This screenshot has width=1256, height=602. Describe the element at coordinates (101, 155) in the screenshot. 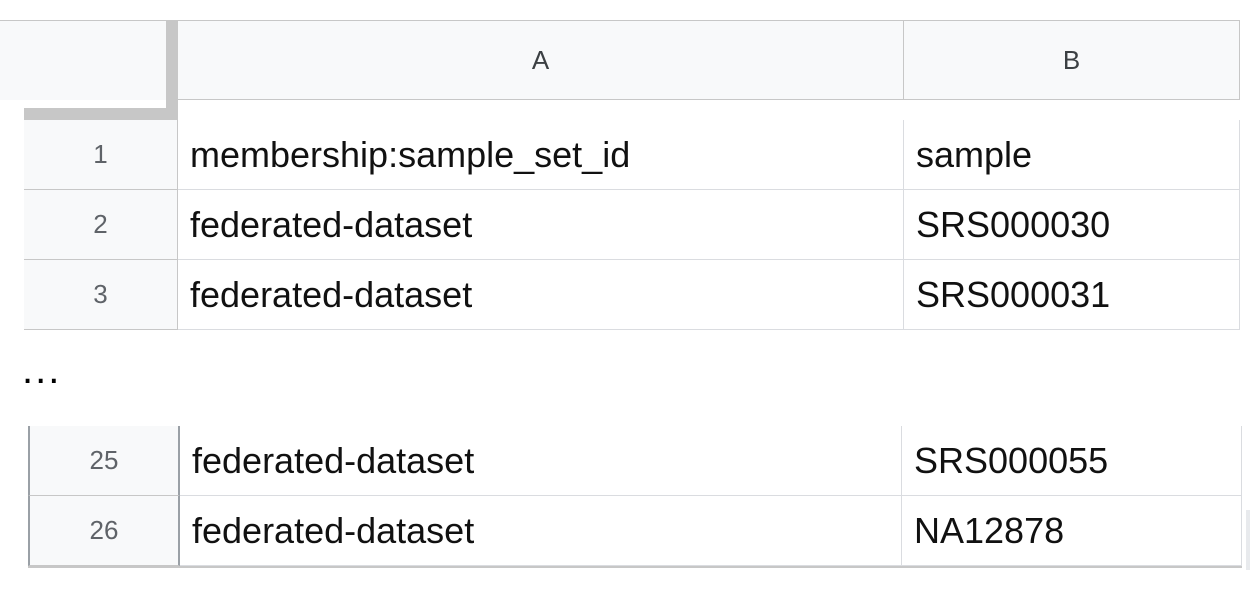

I see `row-header-1: 1` at that location.